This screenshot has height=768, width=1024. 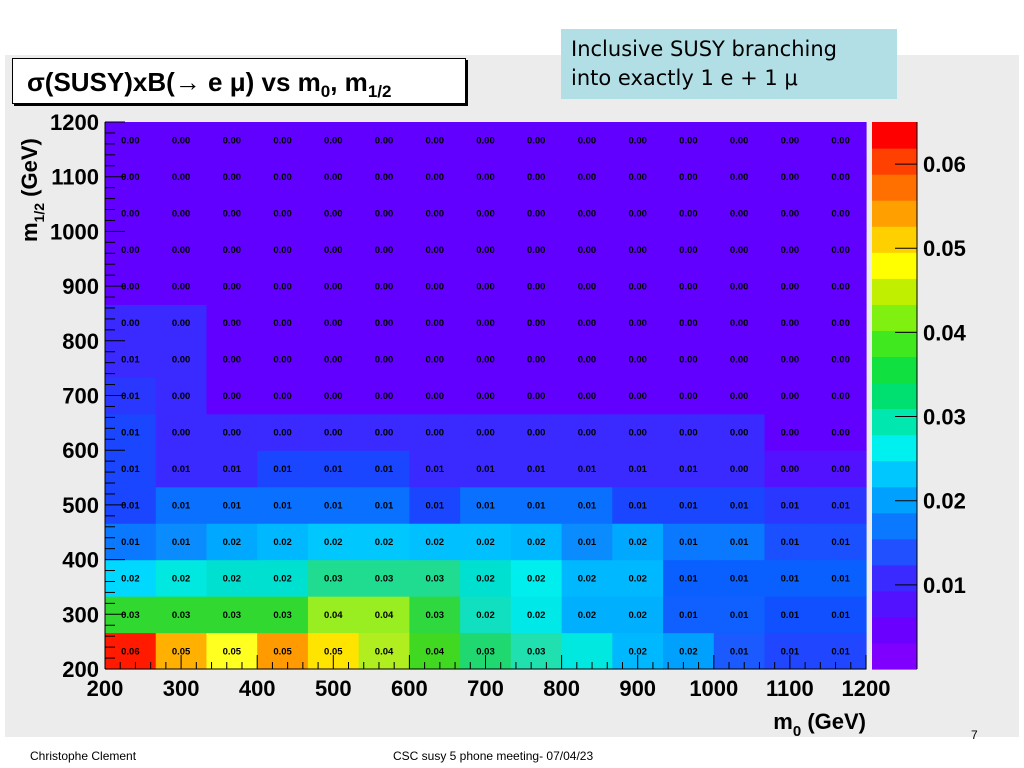 What do you see at coordinates (797, 731) in the screenshot?
I see `x-axis-label-sub: 0` at bounding box center [797, 731].